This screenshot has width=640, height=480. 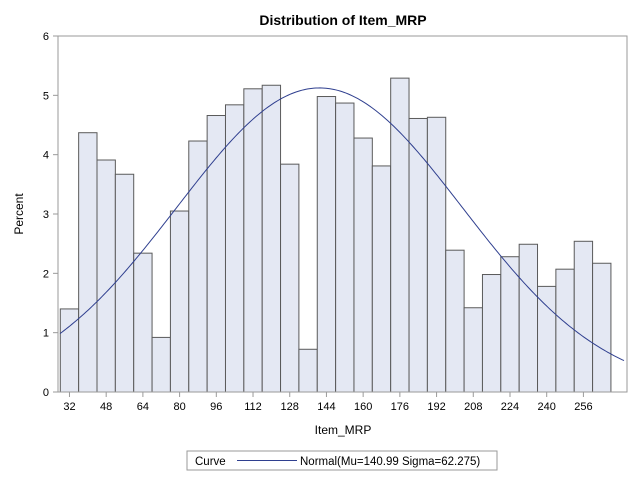 I want to click on y-tick-label: 2, so click(x=46, y=274).